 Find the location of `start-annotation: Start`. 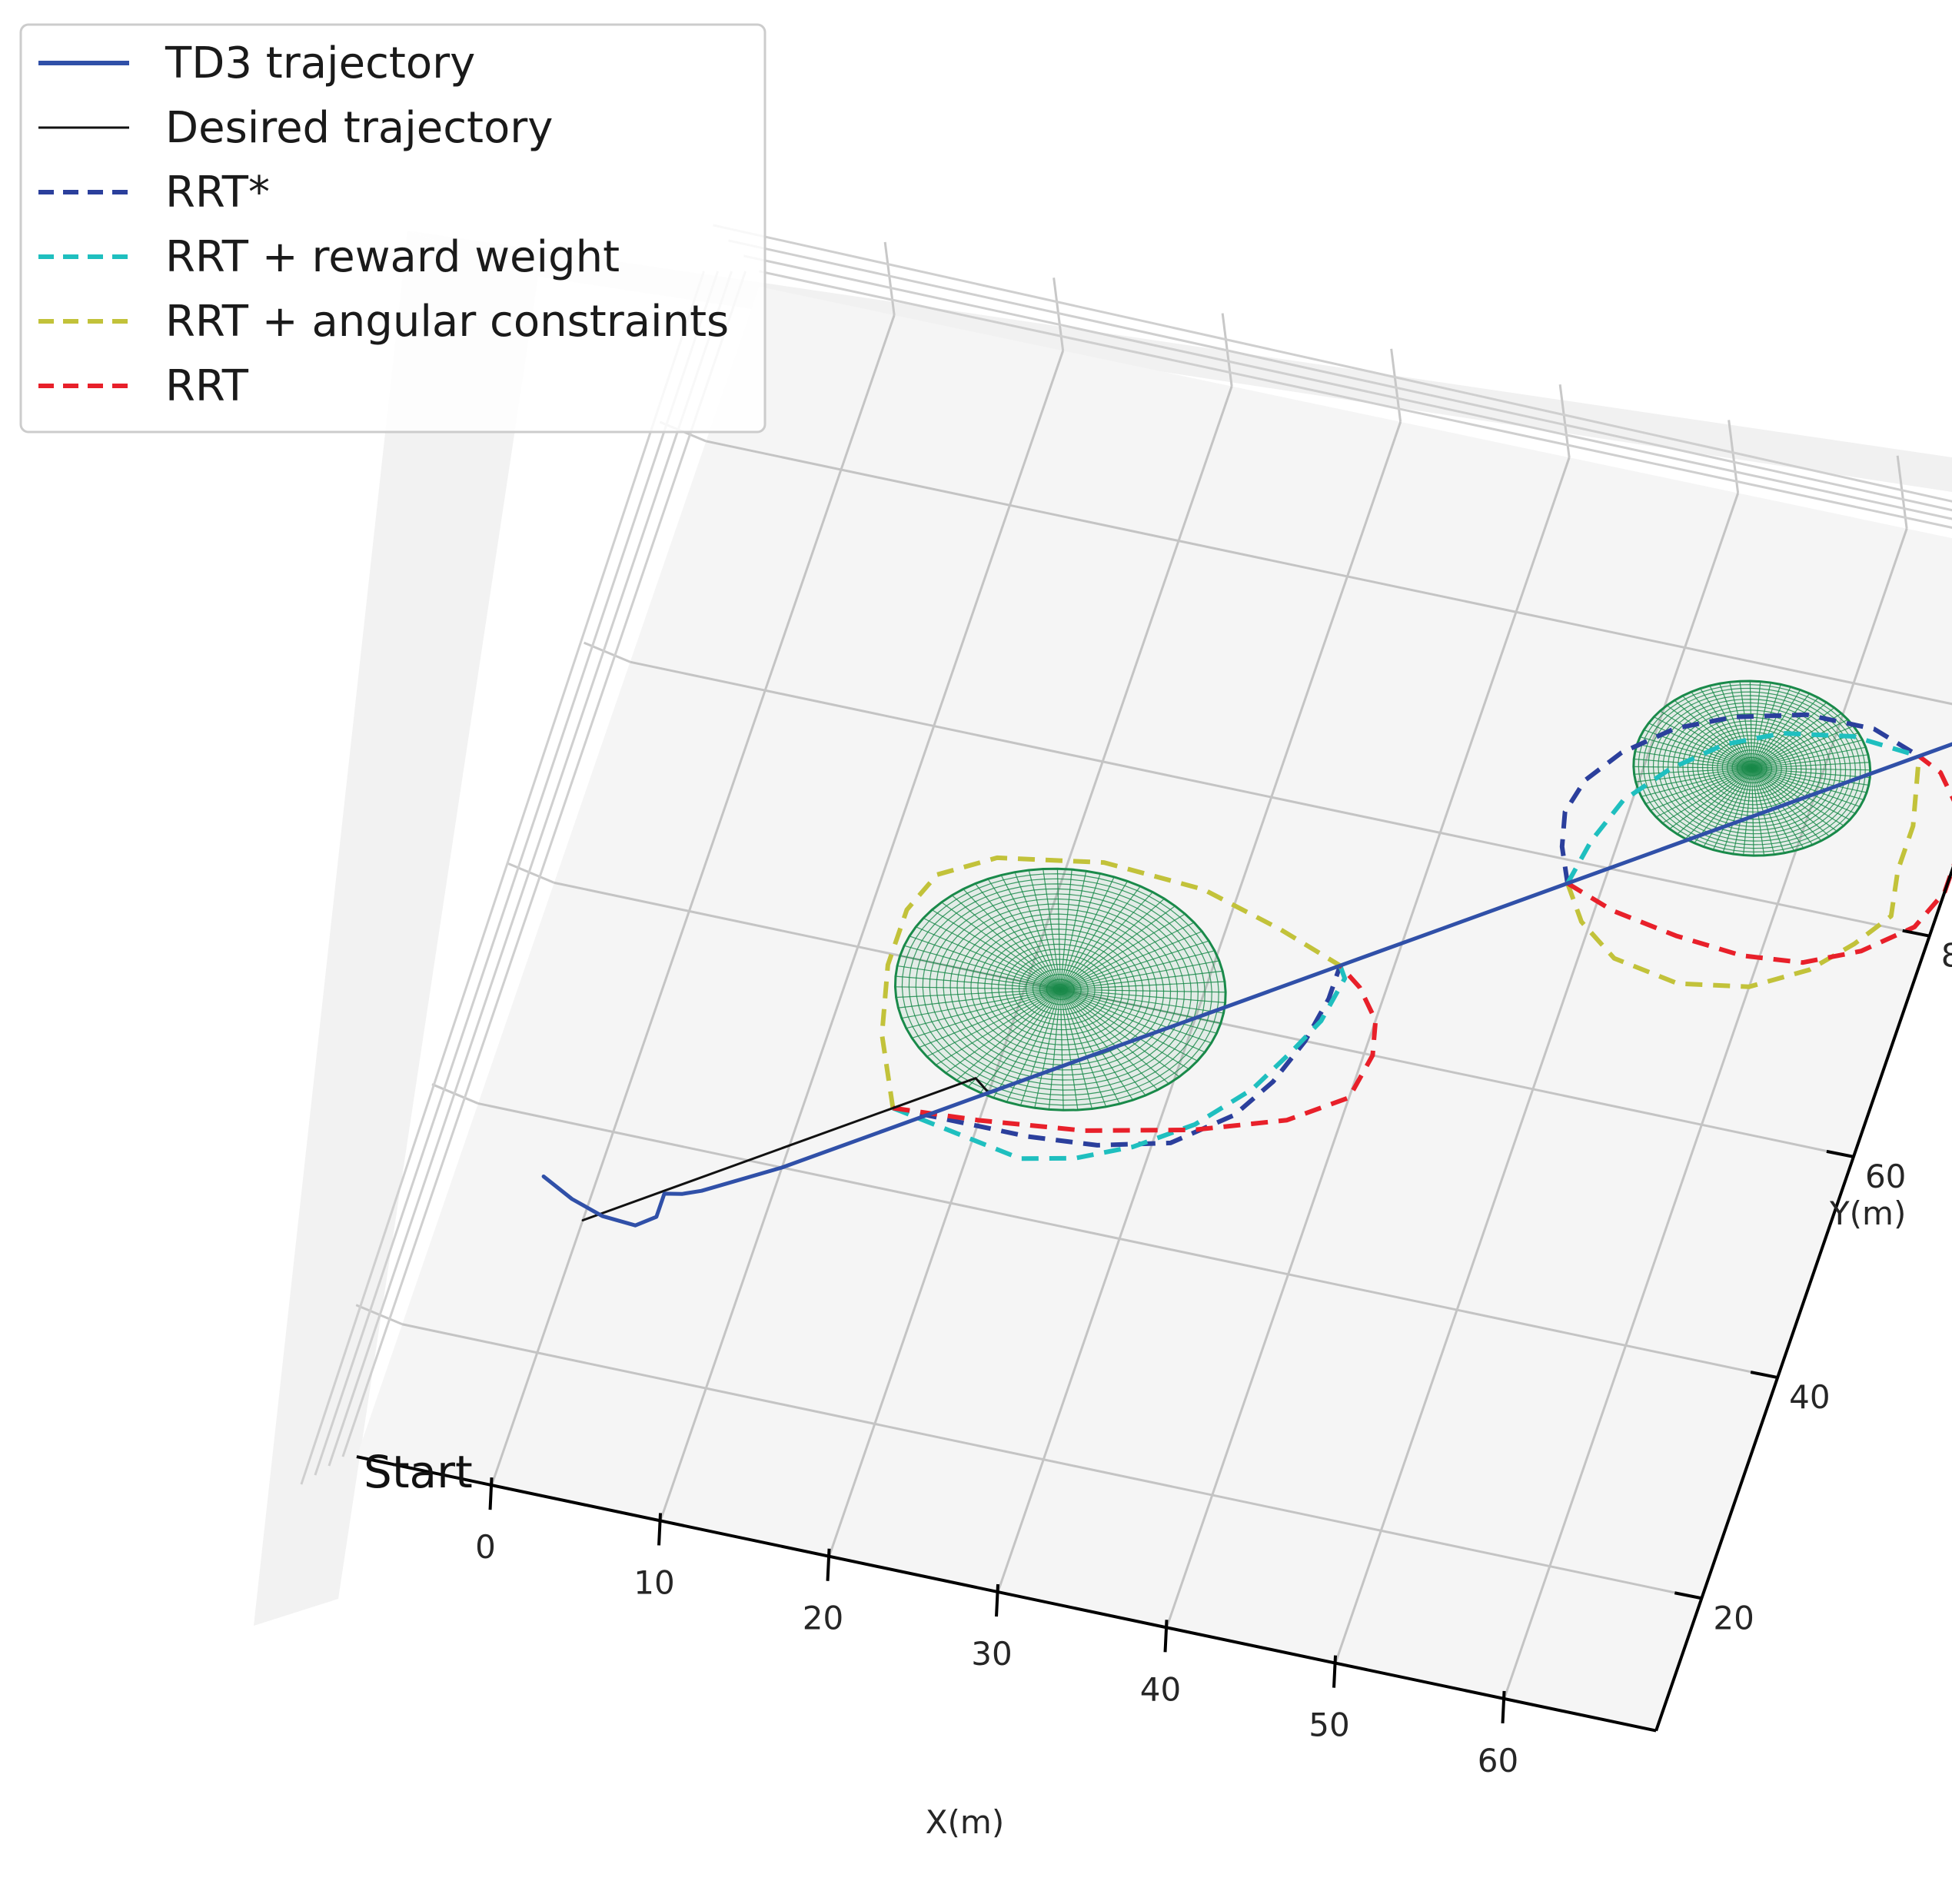

start-annotation: Start is located at coordinates (418, 1472).